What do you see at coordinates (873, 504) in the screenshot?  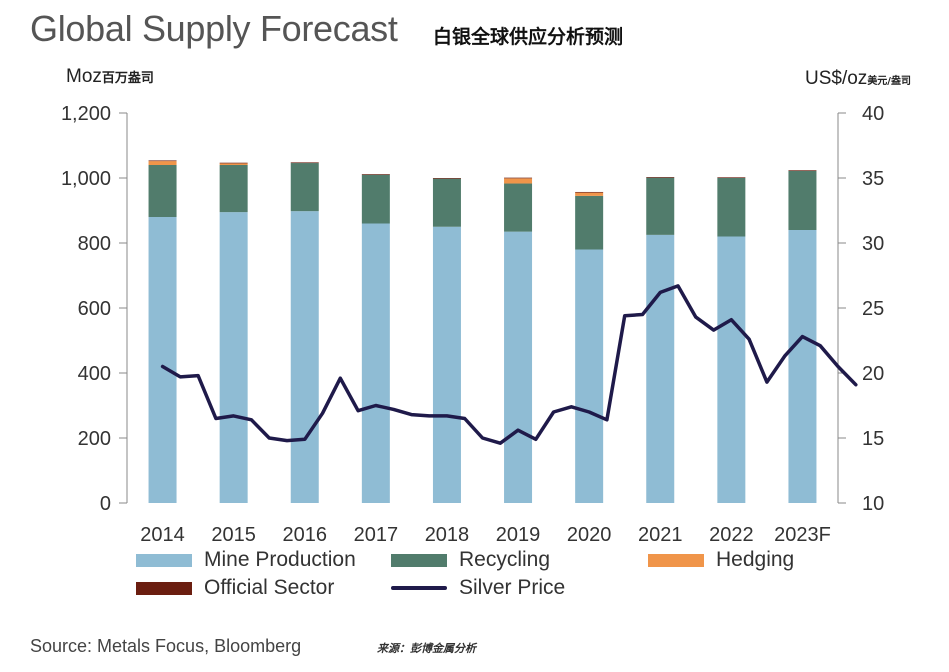 I see `right-tick-label: 10` at bounding box center [873, 504].